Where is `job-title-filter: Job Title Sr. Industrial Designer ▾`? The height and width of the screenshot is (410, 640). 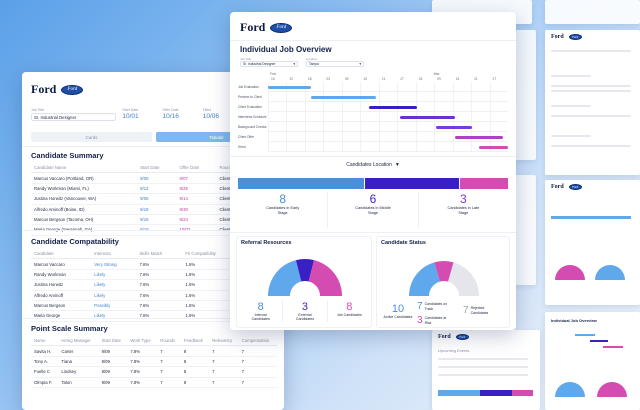
job-title-filter: Job Title Sr. Industrial Designer ▾ is located at coordinates (269, 62).